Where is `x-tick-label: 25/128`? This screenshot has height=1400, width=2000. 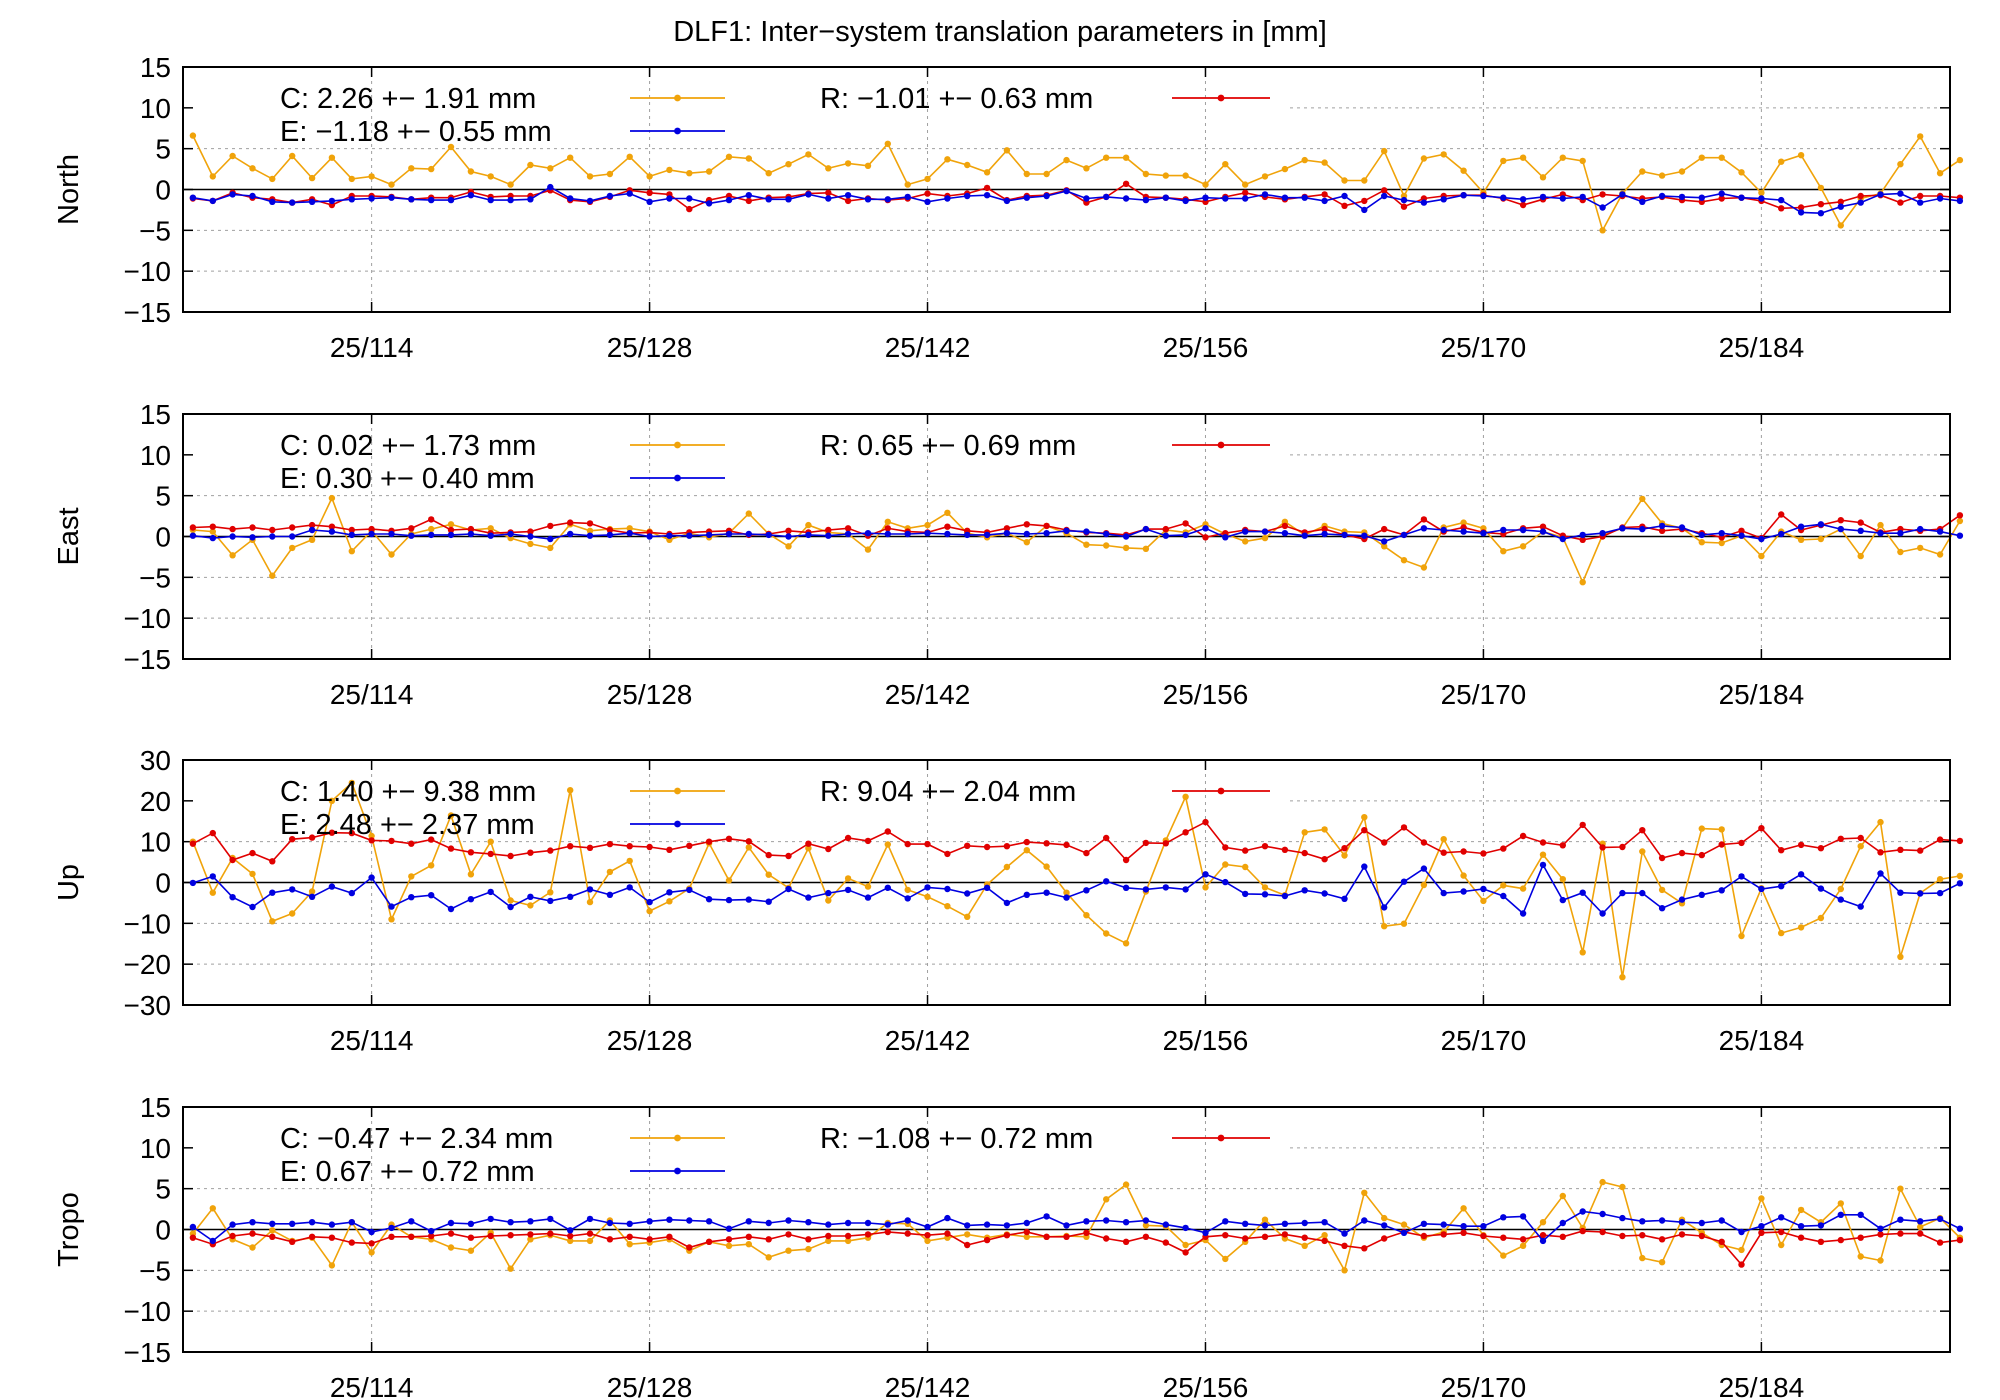 x-tick-label: 25/128 is located at coordinates (650, 1386).